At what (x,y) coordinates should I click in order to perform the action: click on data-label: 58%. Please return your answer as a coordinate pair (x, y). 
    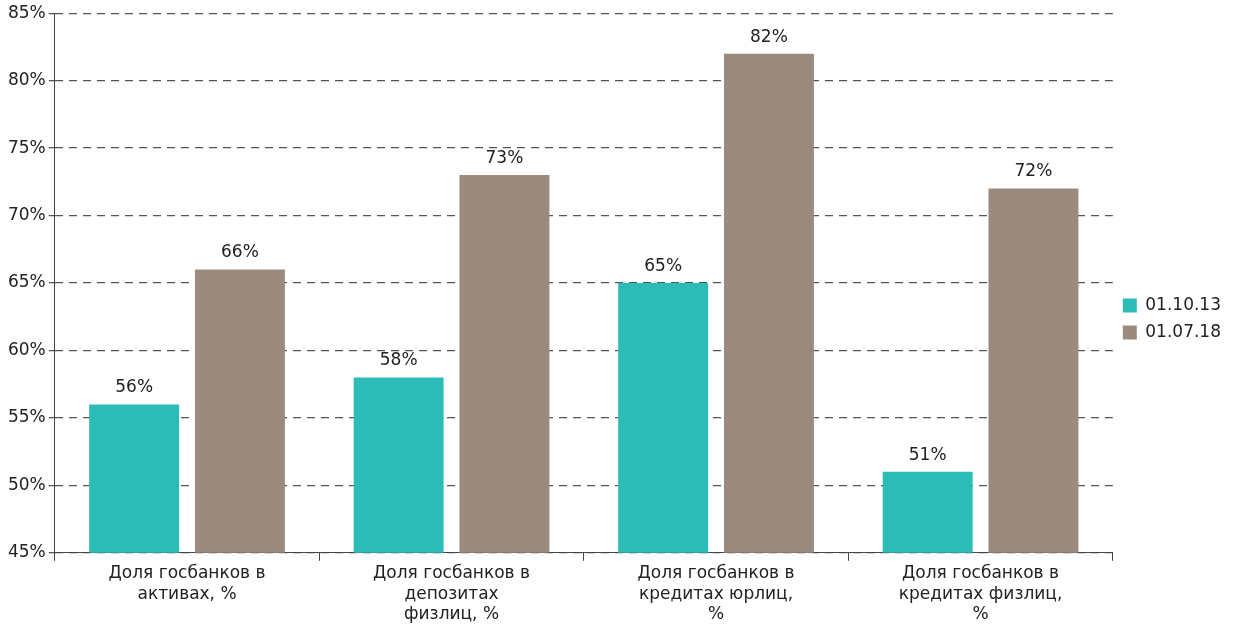
    Looking at the image, I should click on (398, 359).